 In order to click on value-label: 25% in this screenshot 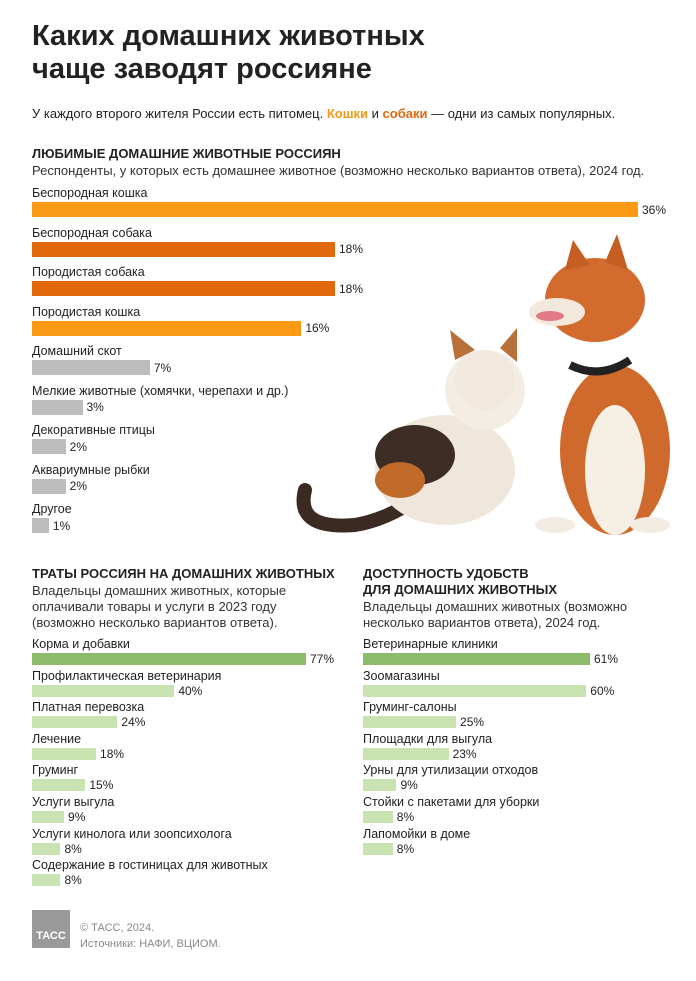, I will do `click(472, 722)`.